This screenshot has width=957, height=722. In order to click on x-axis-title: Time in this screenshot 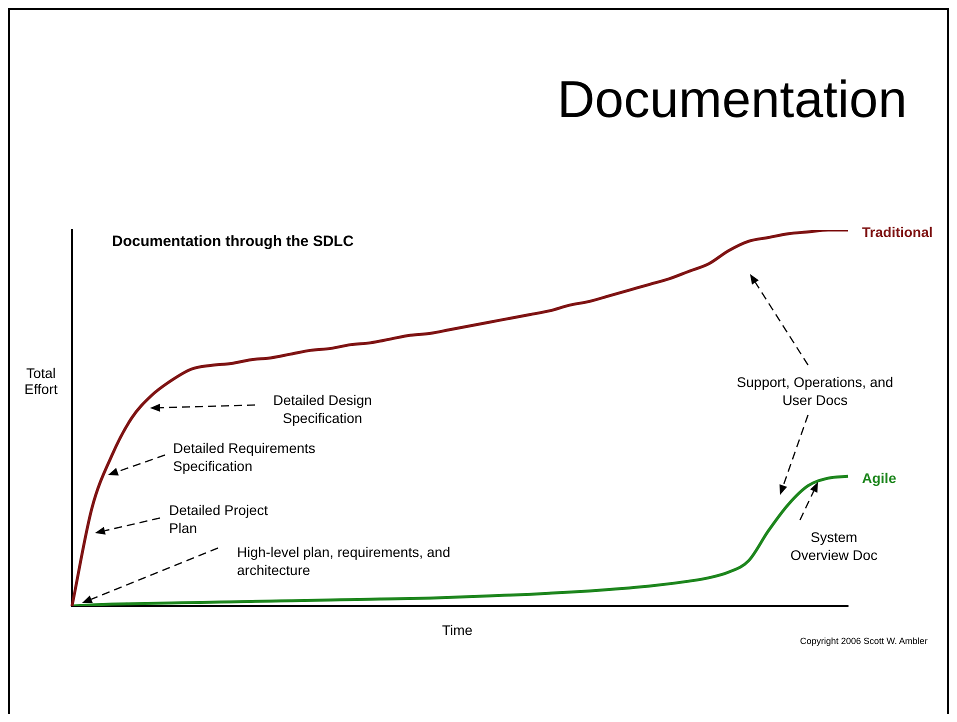, I will do `click(457, 630)`.